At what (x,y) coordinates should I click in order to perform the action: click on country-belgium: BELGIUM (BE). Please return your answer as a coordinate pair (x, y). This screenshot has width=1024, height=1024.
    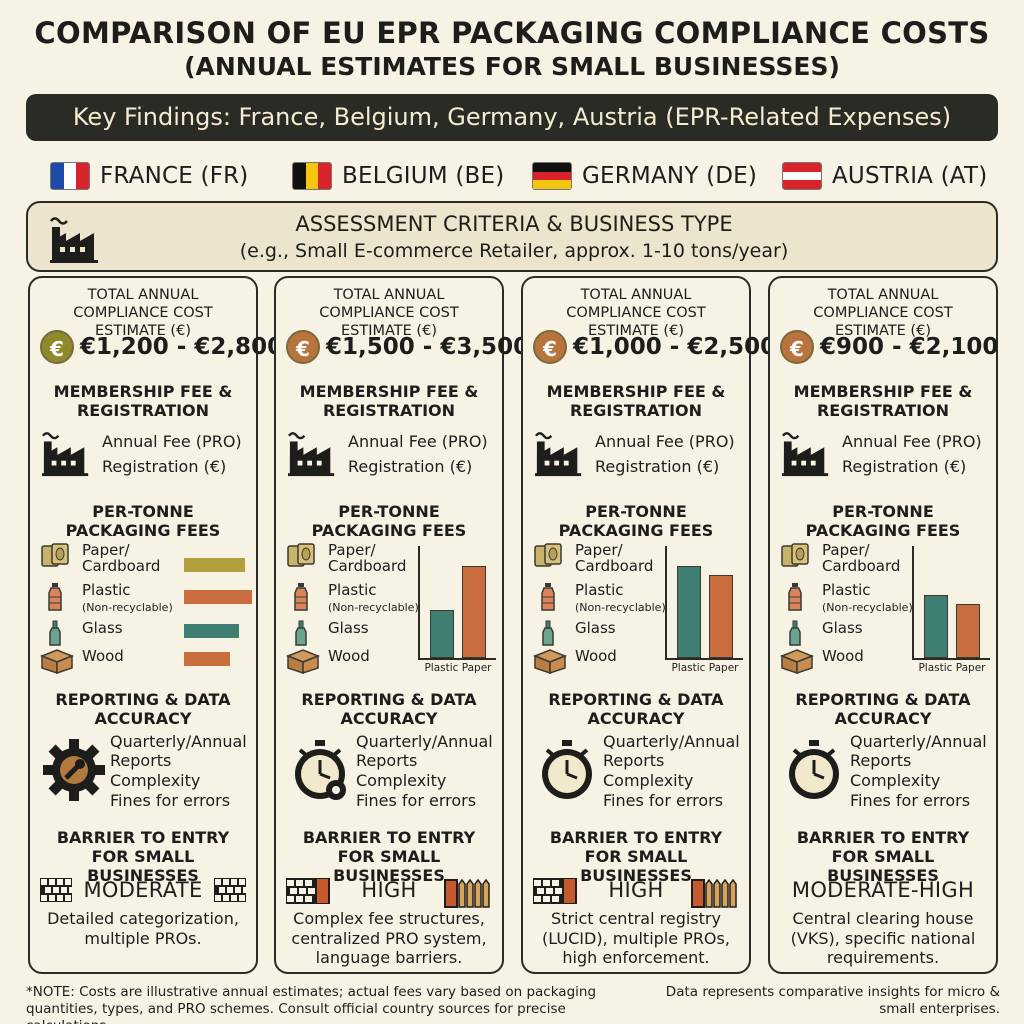
    Looking at the image, I should click on (398, 176).